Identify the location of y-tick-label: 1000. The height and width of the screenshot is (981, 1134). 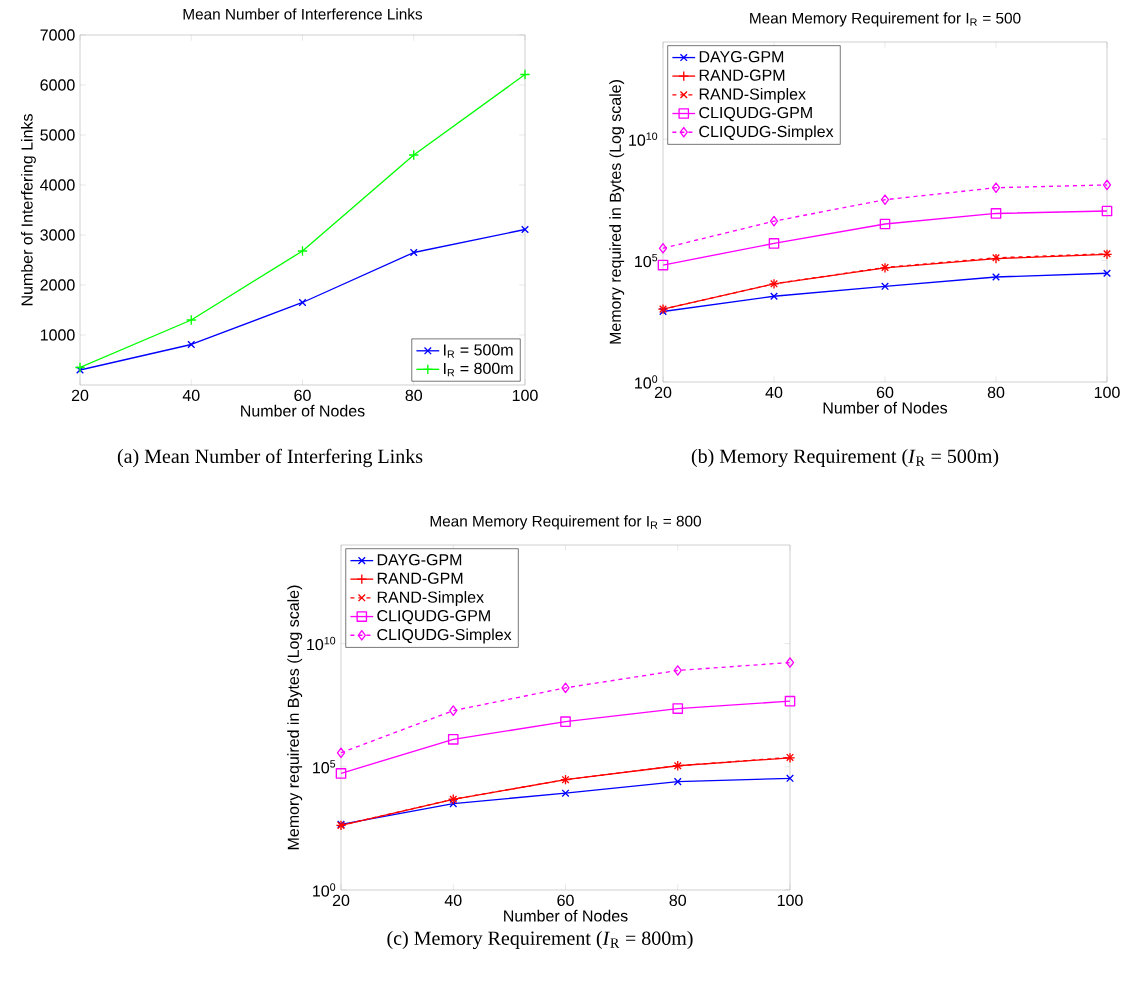
(57, 335).